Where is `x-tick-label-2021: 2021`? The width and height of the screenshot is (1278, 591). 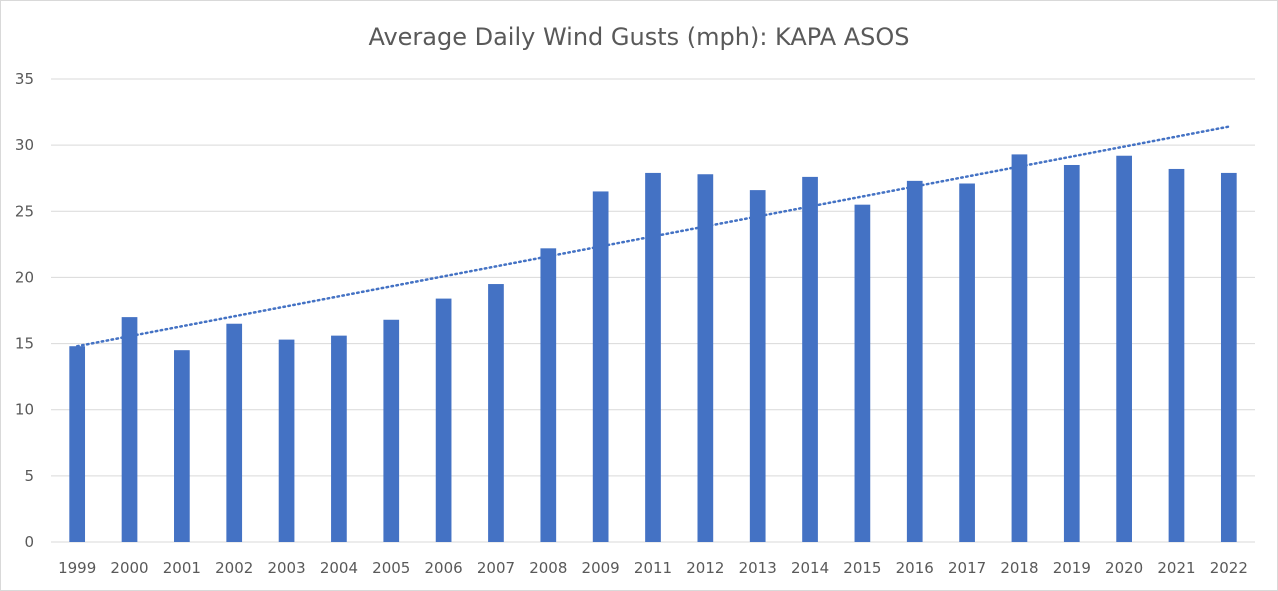 x-tick-label-2021: 2021 is located at coordinates (1176, 568).